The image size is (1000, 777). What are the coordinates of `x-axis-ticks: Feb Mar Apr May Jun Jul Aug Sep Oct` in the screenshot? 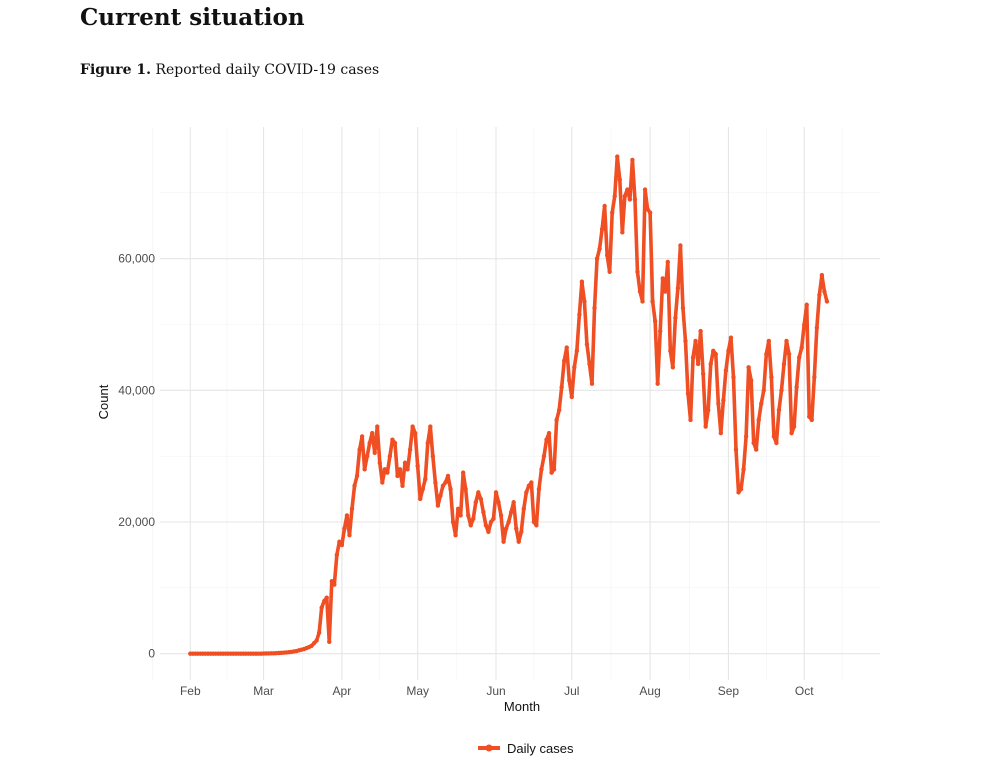 It's located at (497, 691).